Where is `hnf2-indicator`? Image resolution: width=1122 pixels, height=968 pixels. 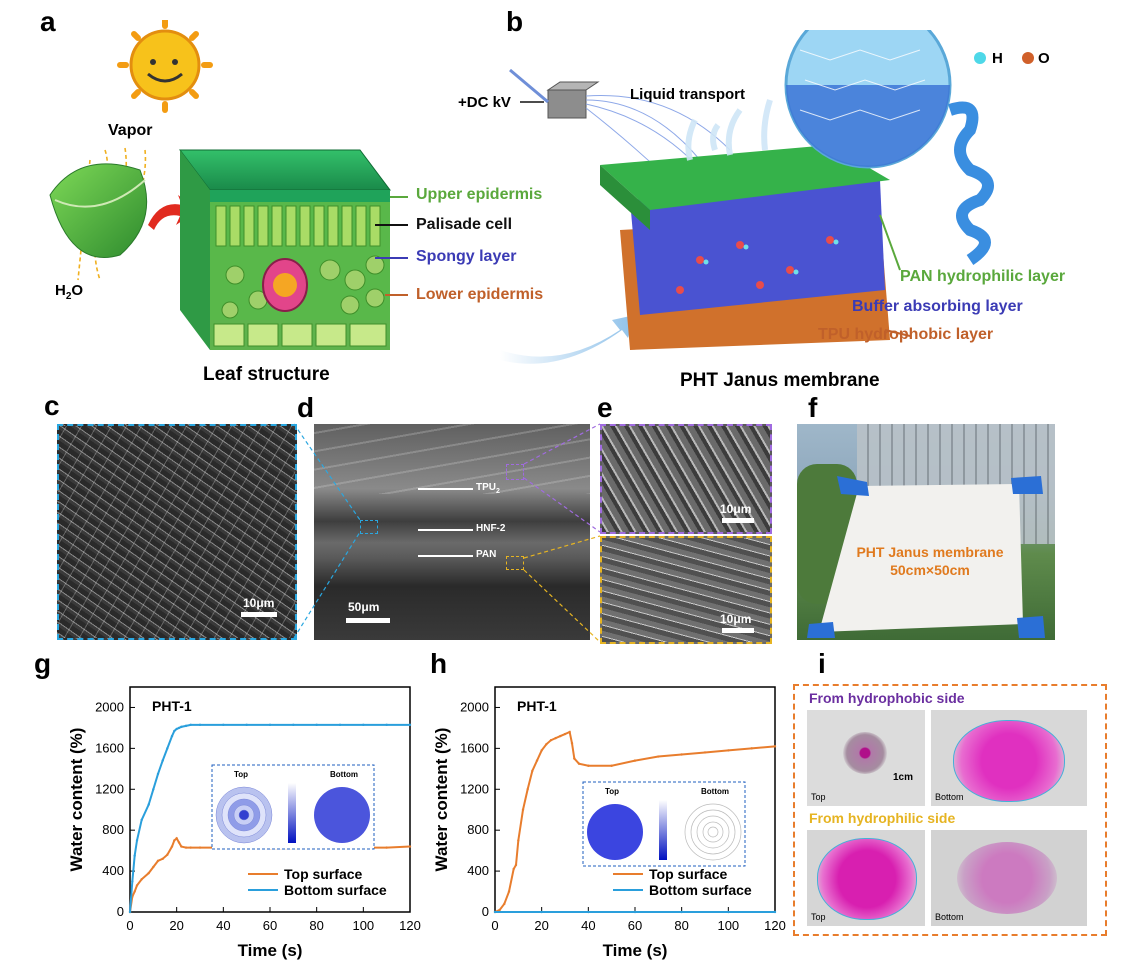
hnf2-indicator is located at coordinates (445, 530).